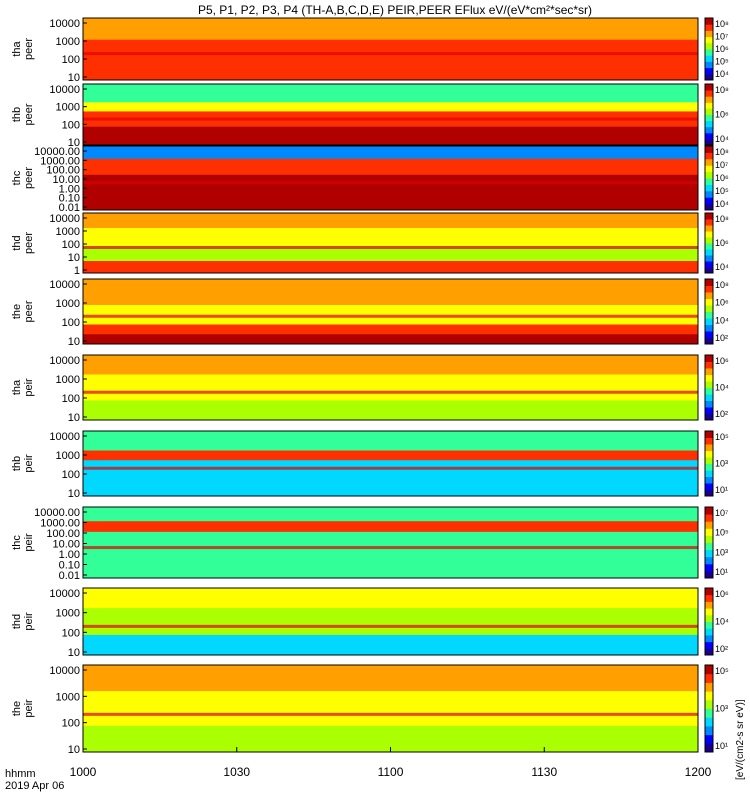 The width and height of the screenshot is (750, 800). What do you see at coordinates (71, 633) in the screenshot?
I see `ytick-label: 100` at bounding box center [71, 633].